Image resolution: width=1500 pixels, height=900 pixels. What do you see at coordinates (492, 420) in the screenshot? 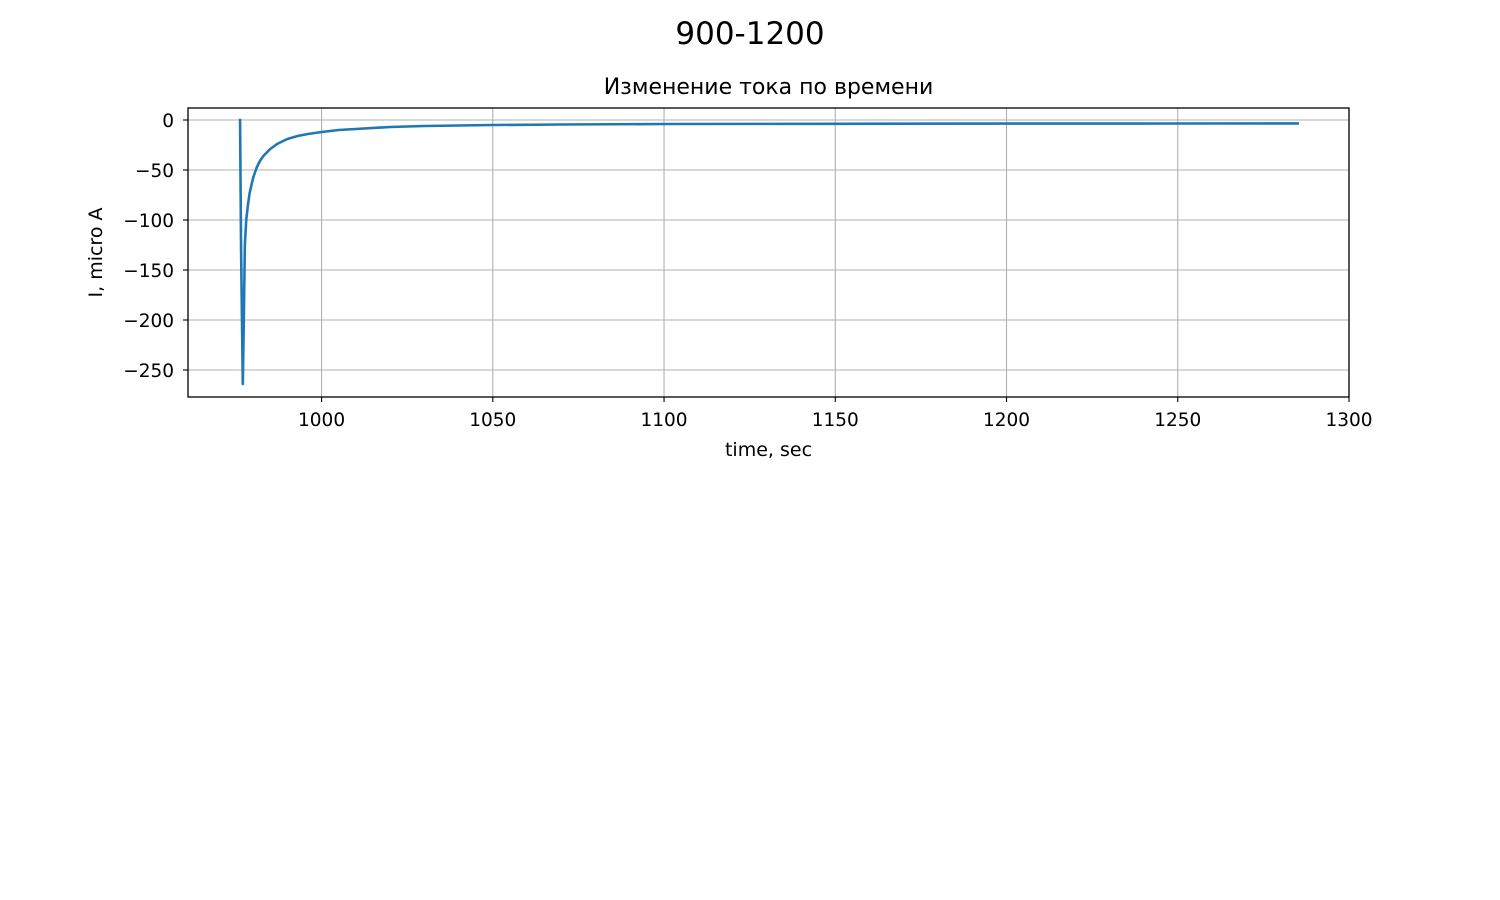
I see `x-tick-label: 1050` at bounding box center [492, 420].